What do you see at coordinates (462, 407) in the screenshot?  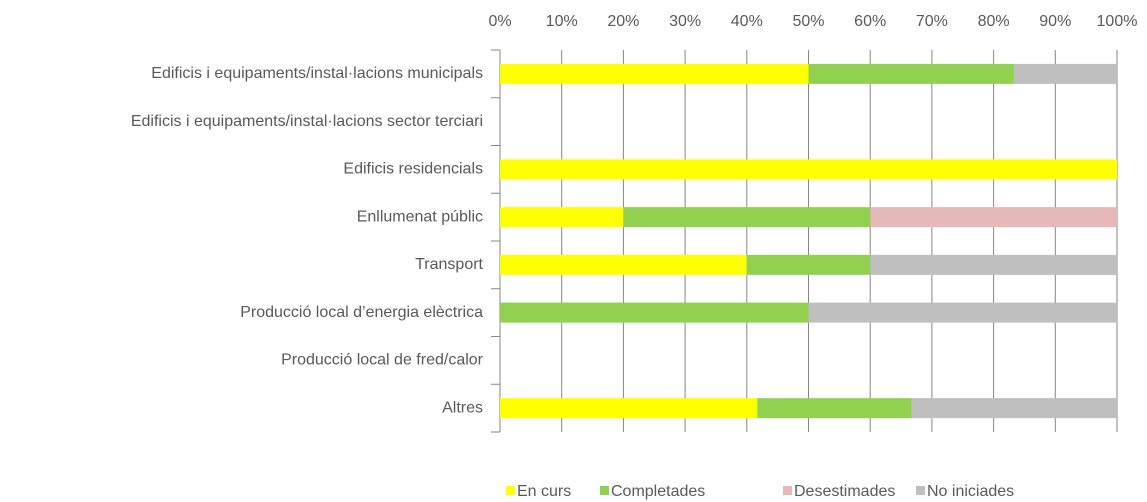 I see `y-tick-label: Altres` at bounding box center [462, 407].